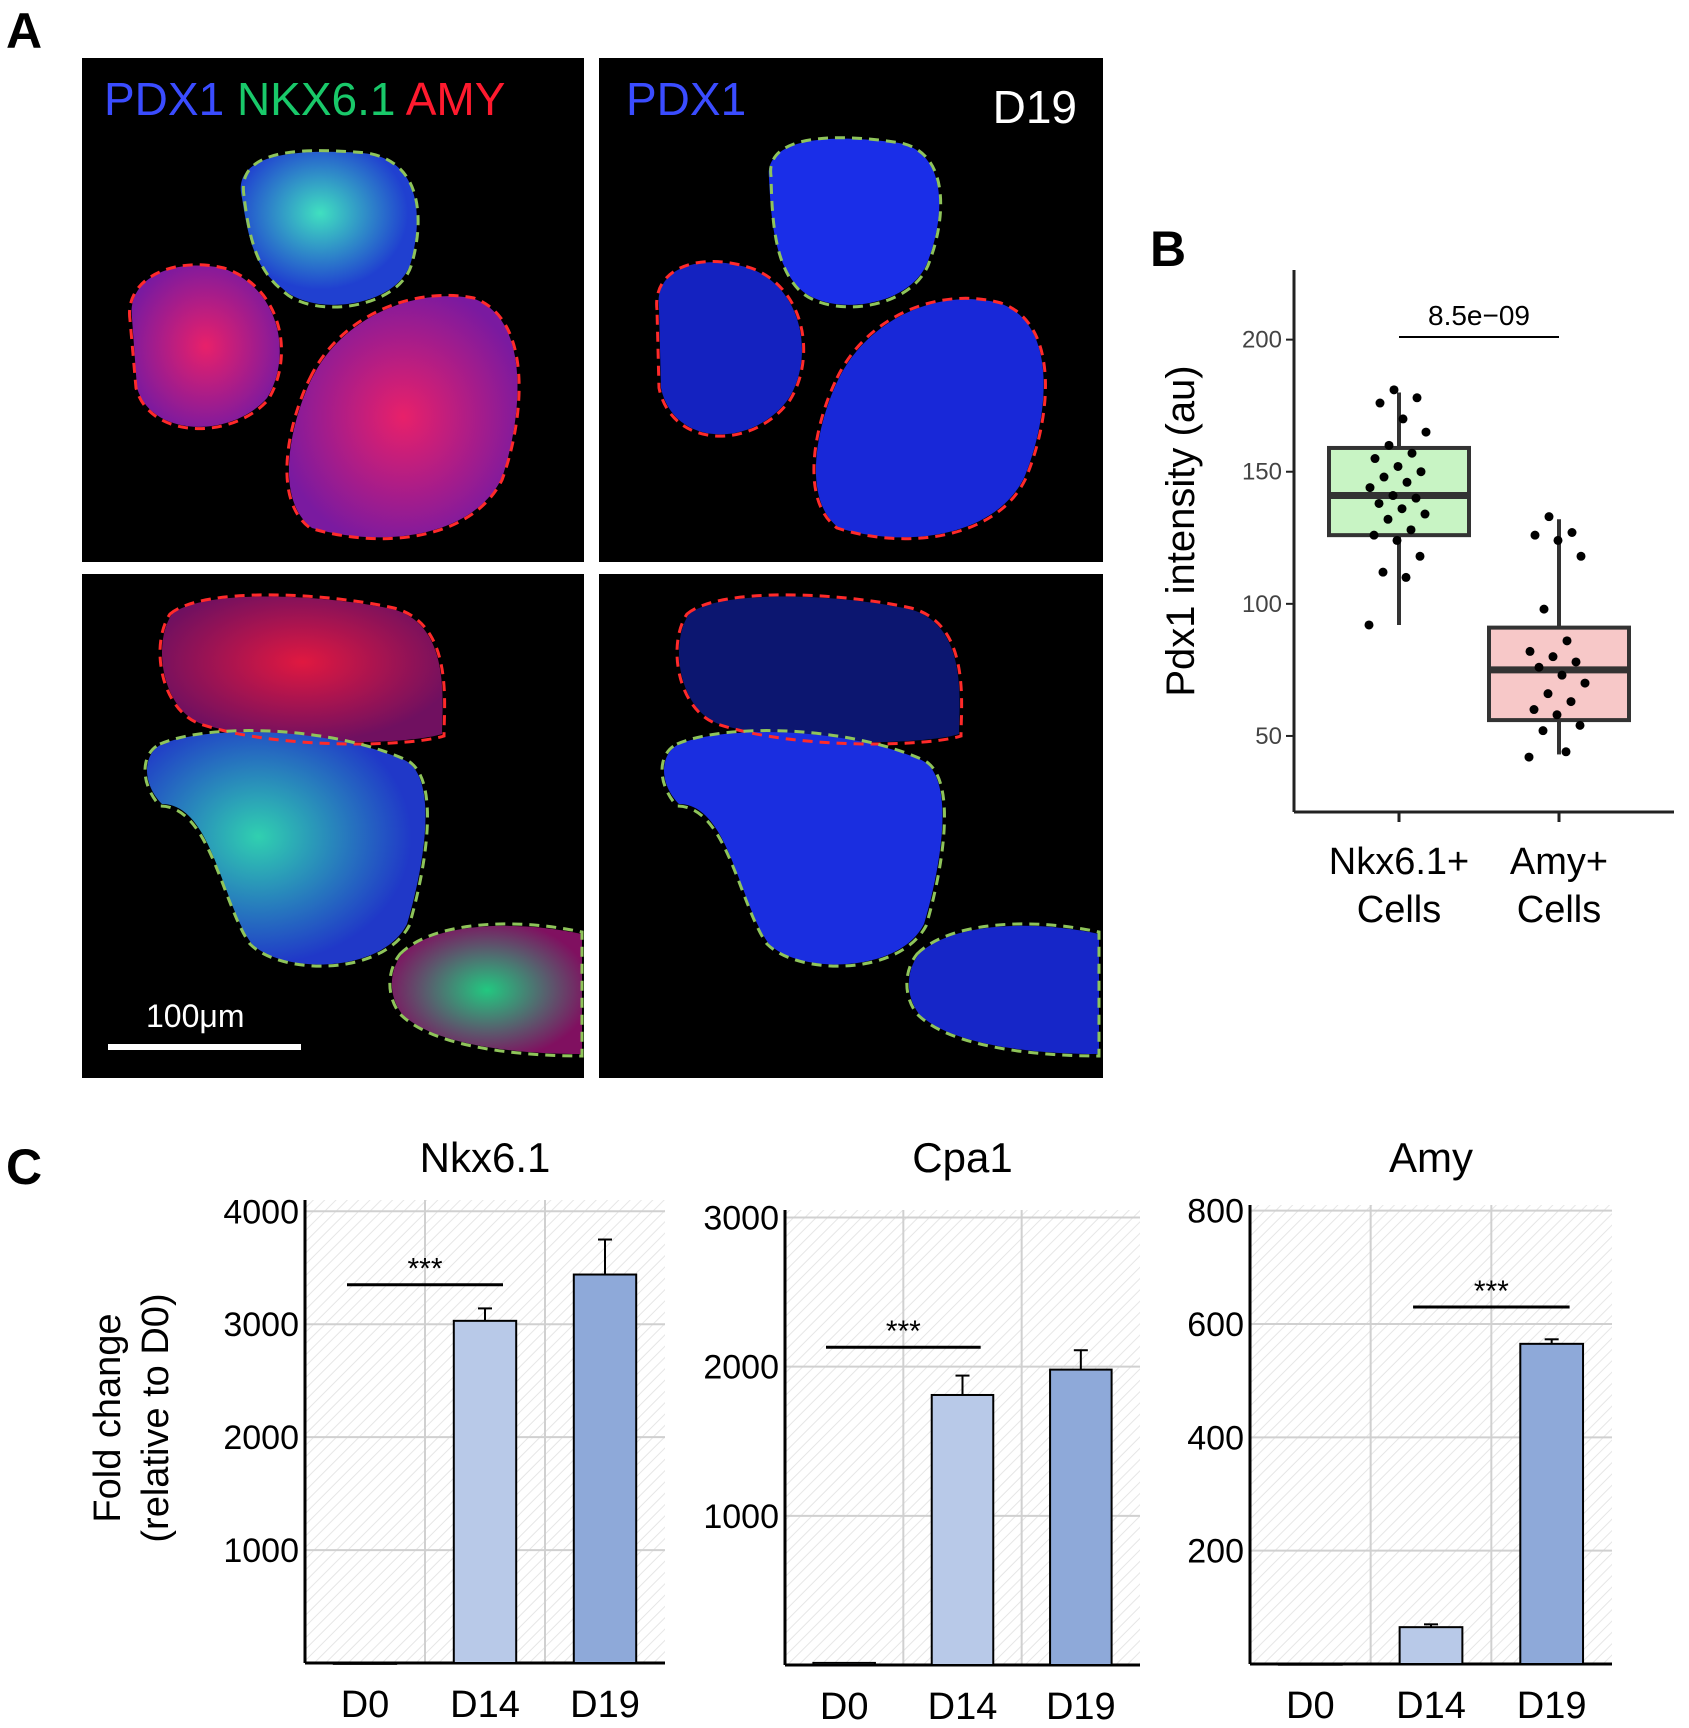 Image resolution: width=1689 pixels, height=1728 pixels. I want to click on stain-label-pdx1-only: PDX1, so click(686, 99).